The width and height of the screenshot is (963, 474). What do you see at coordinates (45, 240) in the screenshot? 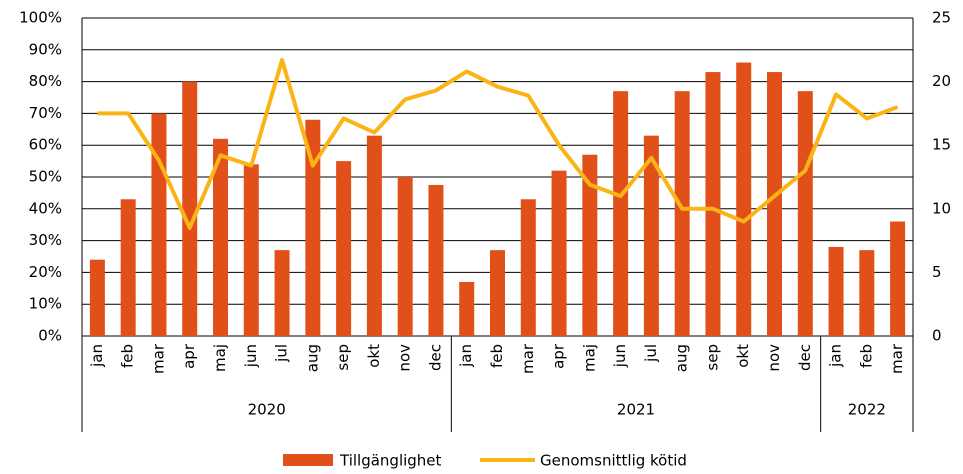
I see `y-tick-label: 30%` at bounding box center [45, 240].